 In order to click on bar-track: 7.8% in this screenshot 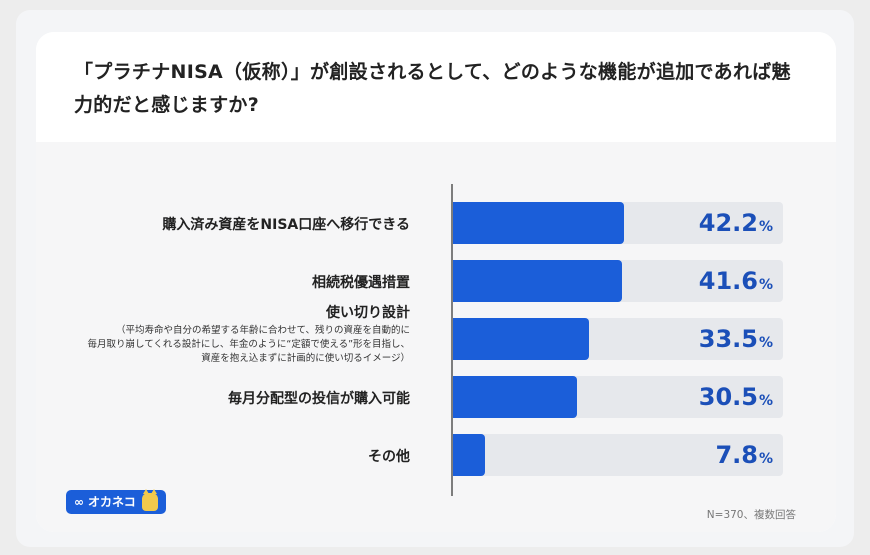, I will do `click(618, 455)`.